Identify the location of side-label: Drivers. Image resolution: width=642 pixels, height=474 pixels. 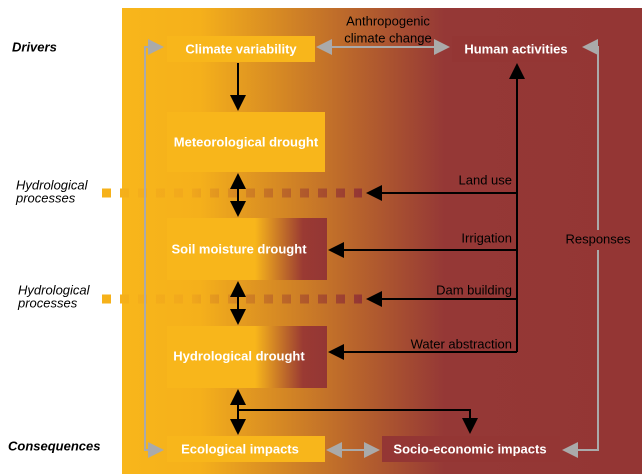
(34, 46).